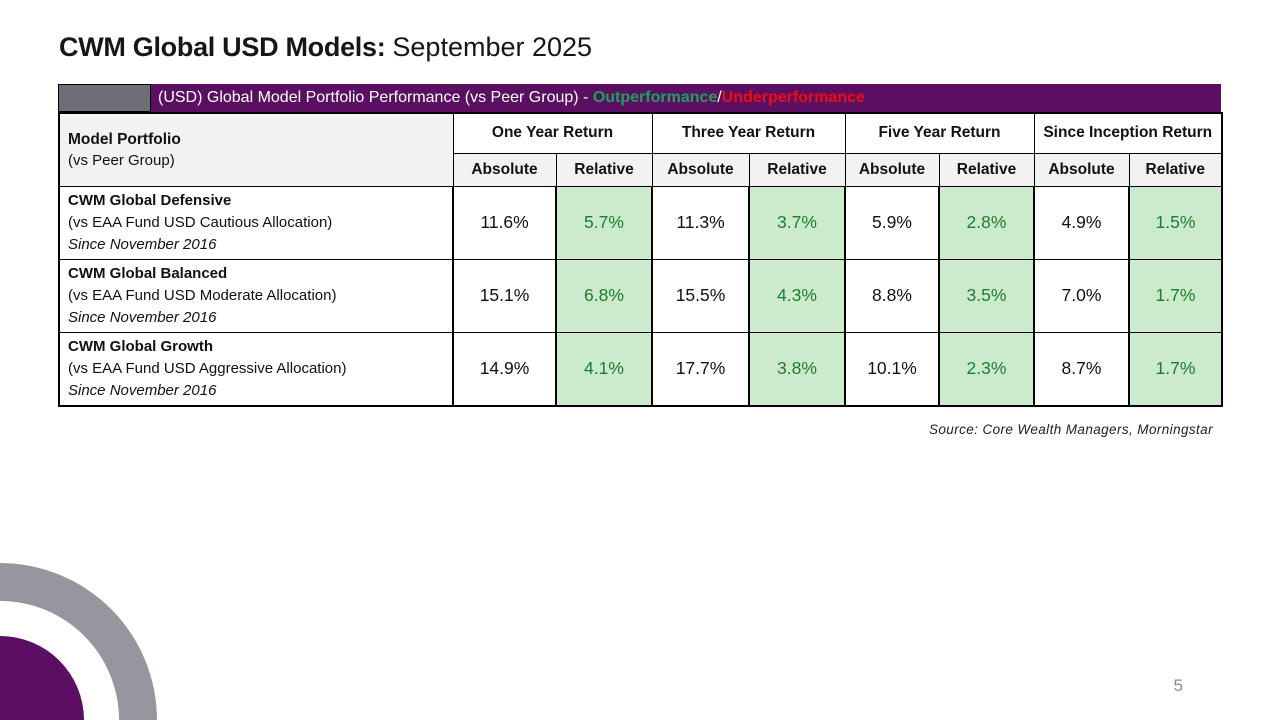 The image size is (1280, 720). Describe the element at coordinates (1128, 133) in the screenshot. I see `group-header-since-inception: Since Inception Return` at that location.